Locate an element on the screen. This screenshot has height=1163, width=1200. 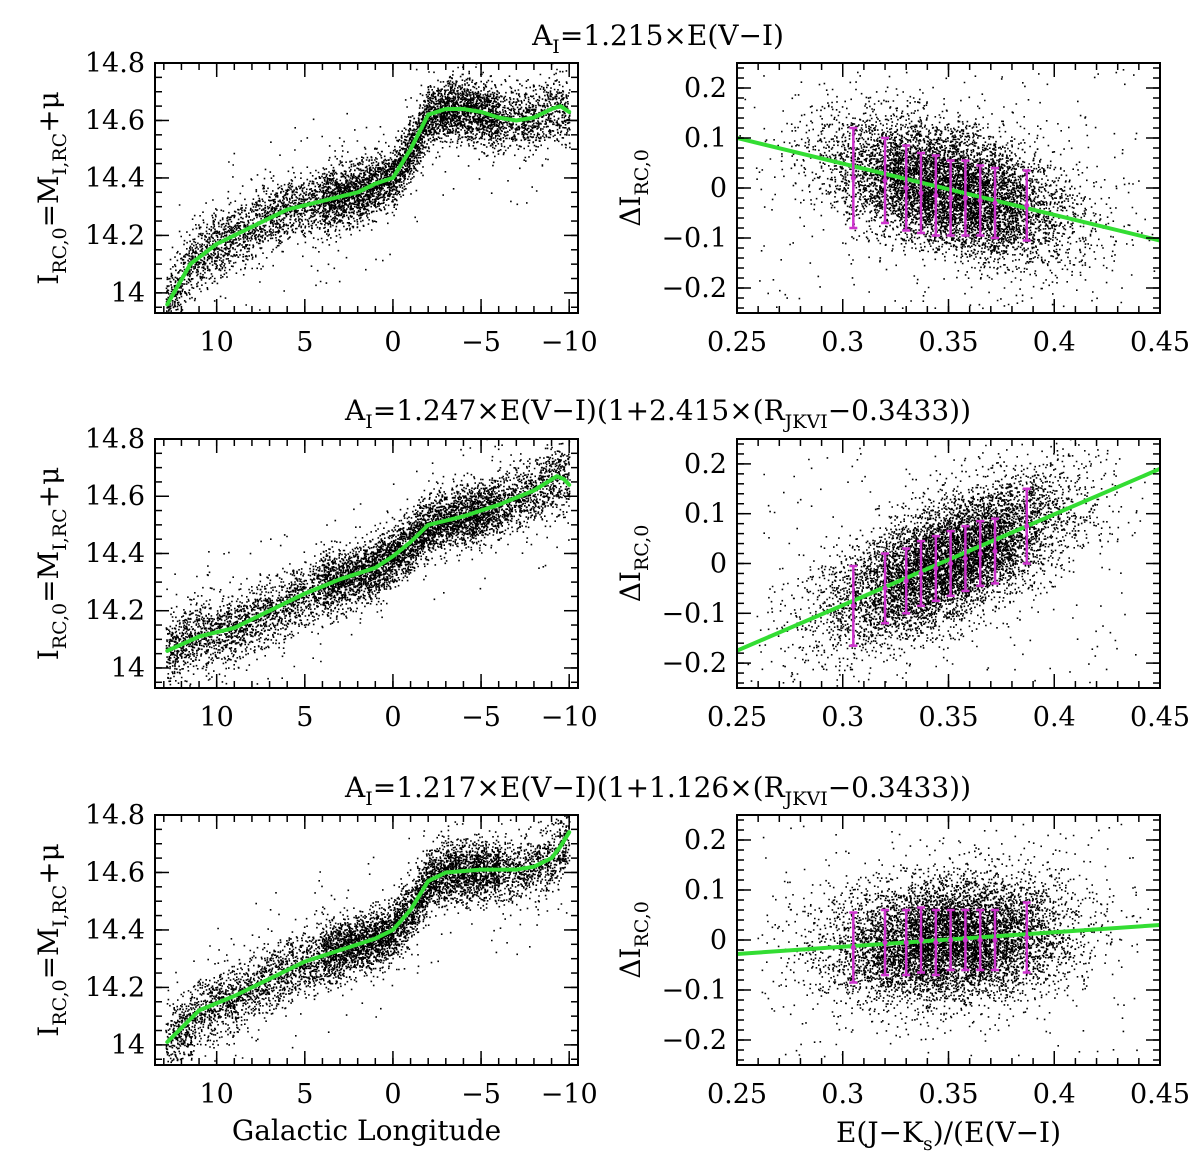
chart-title-part: =1.217×E(V−I)(1+1.126×(R is located at coordinates (579, 787).